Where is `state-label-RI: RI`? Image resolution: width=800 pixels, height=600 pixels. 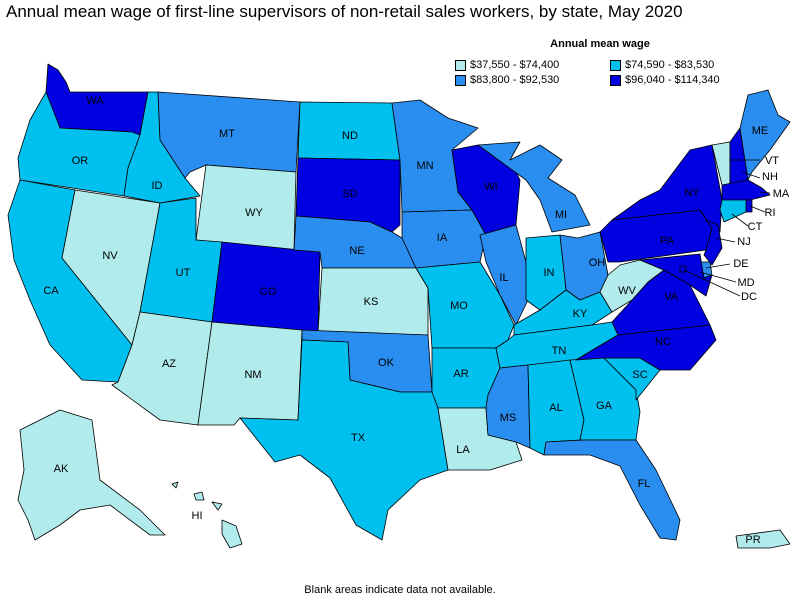 state-label-RI: RI is located at coordinates (770, 213).